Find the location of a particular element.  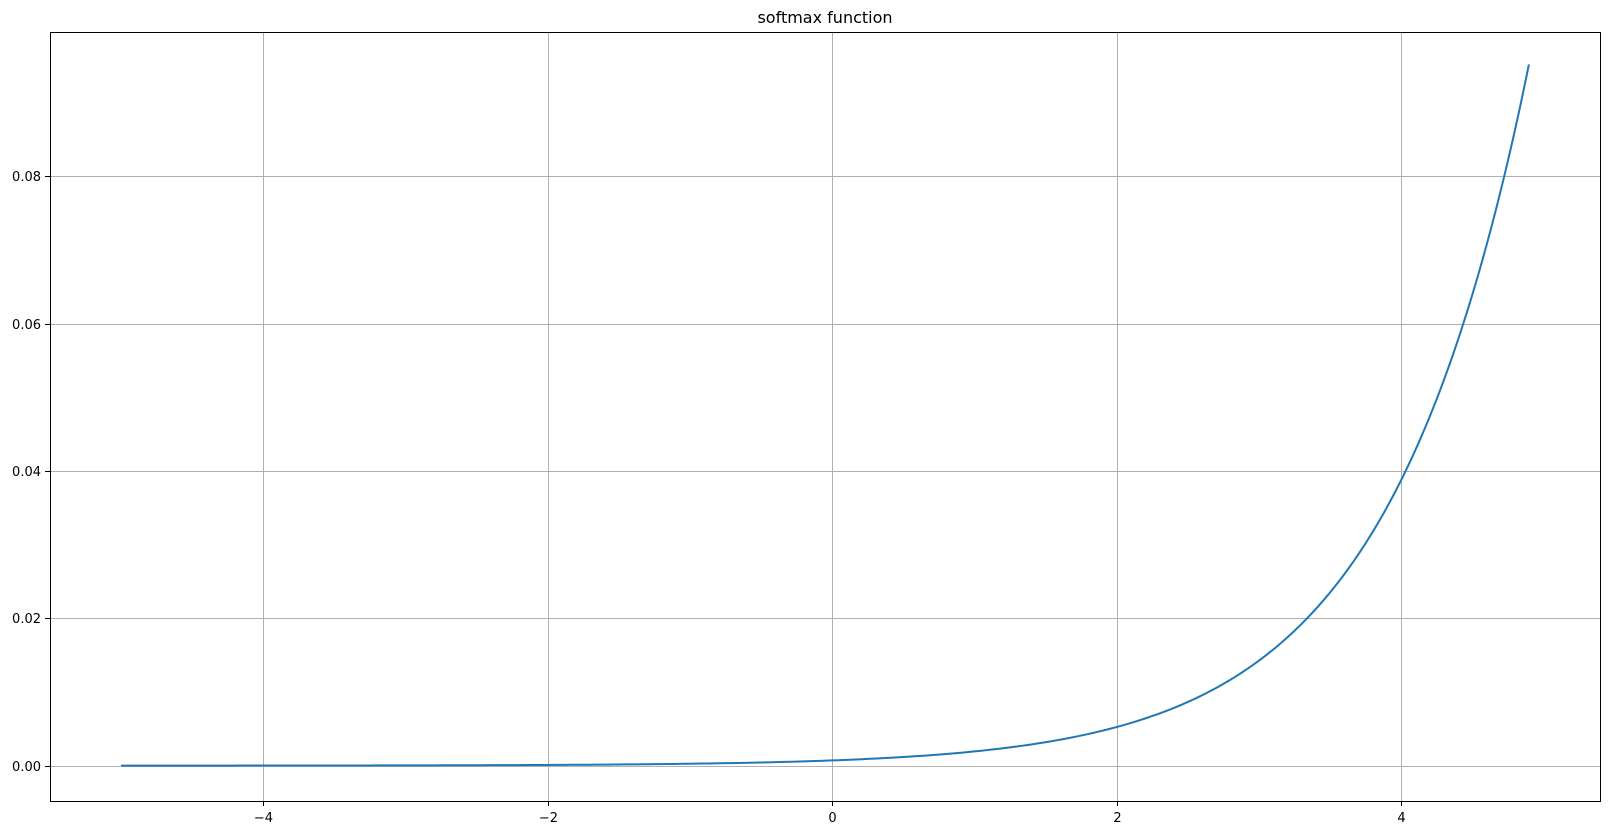

x-tick-label: 0 is located at coordinates (832, 818).